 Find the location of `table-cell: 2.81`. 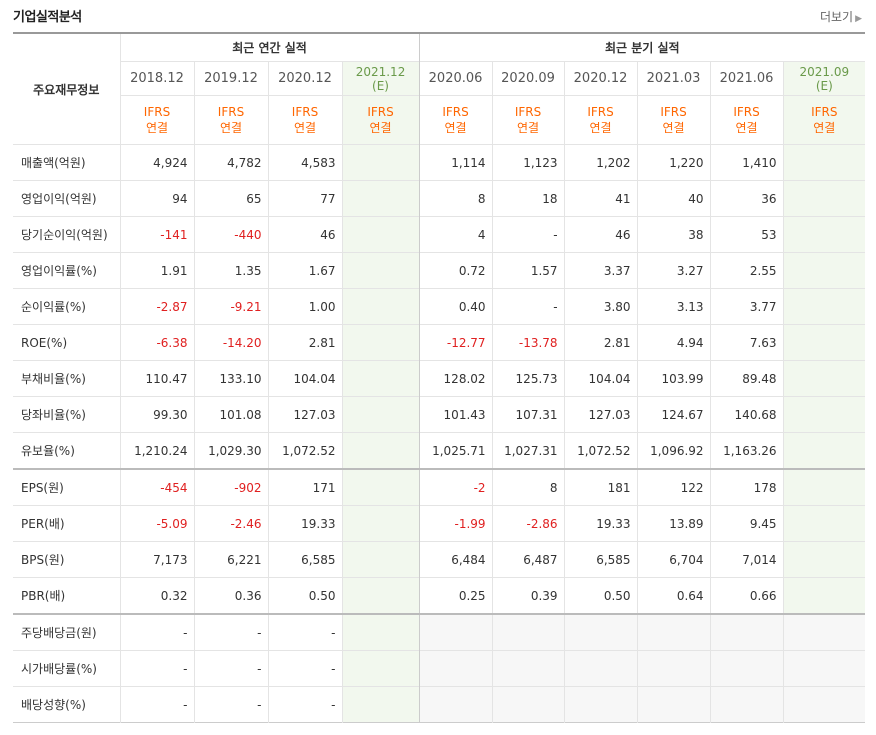

table-cell: 2.81 is located at coordinates (600, 342).